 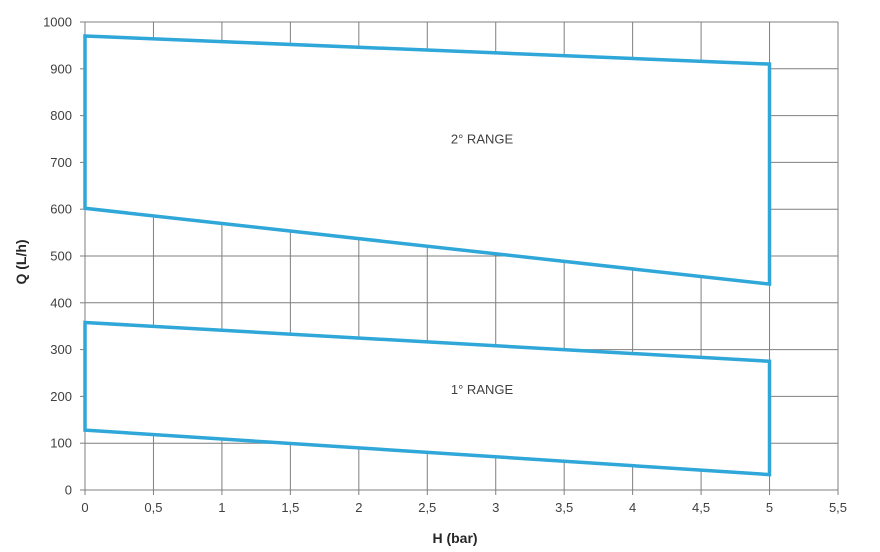 I want to click on y-axis-title: Q (L/h), so click(x=21, y=261).